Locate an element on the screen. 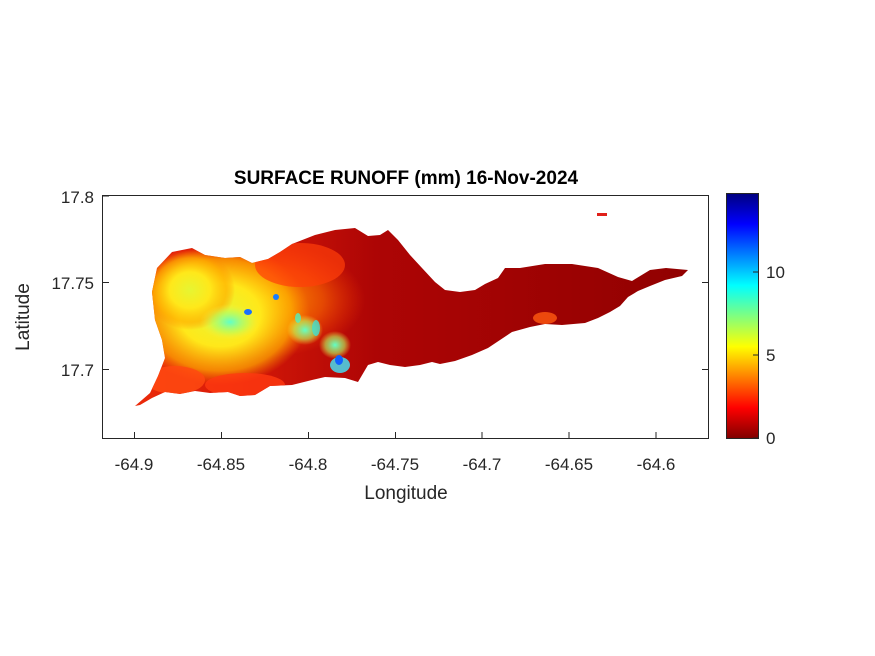  x-tick-label: -64.65 is located at coordinates (569, 464).